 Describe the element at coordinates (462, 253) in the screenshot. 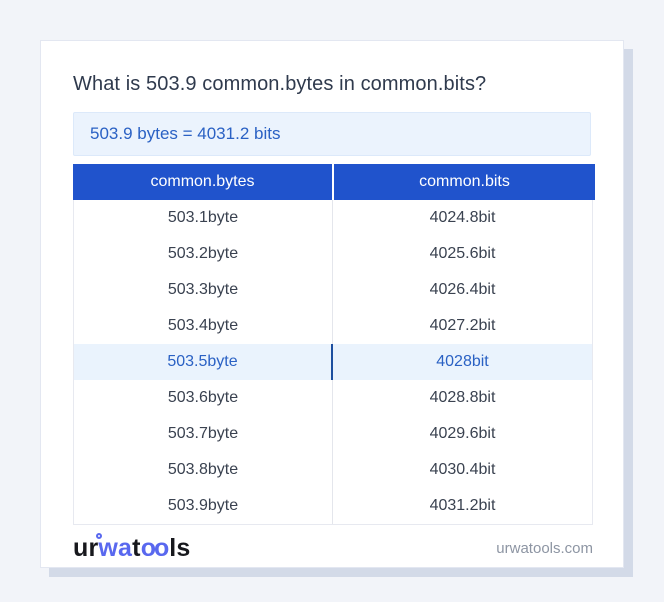

I see `cell-bits: 4025.6bit` at that location.